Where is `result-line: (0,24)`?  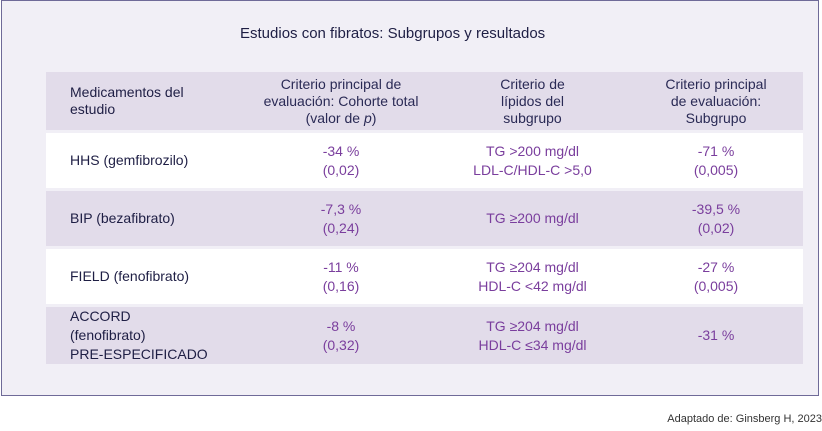
result-line: (0,24) is located at coordinates (341, 227).